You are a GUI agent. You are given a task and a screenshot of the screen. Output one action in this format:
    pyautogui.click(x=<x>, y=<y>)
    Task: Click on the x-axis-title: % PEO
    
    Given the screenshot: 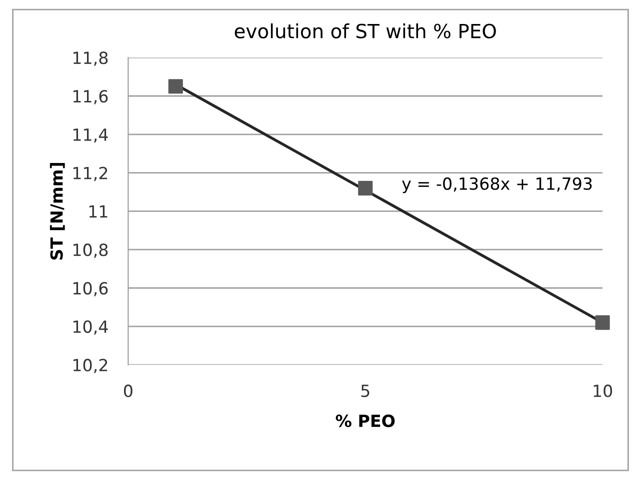 What is the action you would take?
    pyautogui.click(x=365, y=421)
    